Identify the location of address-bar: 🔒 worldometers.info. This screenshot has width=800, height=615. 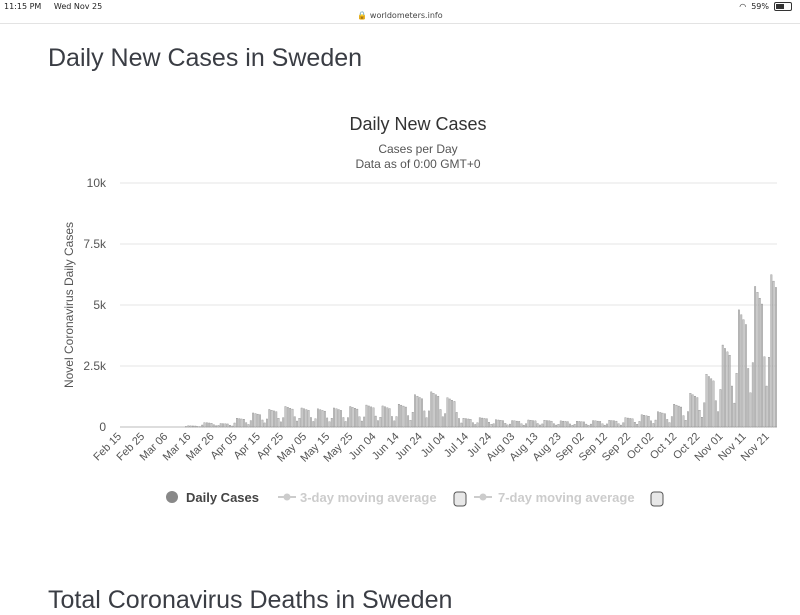
(400, 15).